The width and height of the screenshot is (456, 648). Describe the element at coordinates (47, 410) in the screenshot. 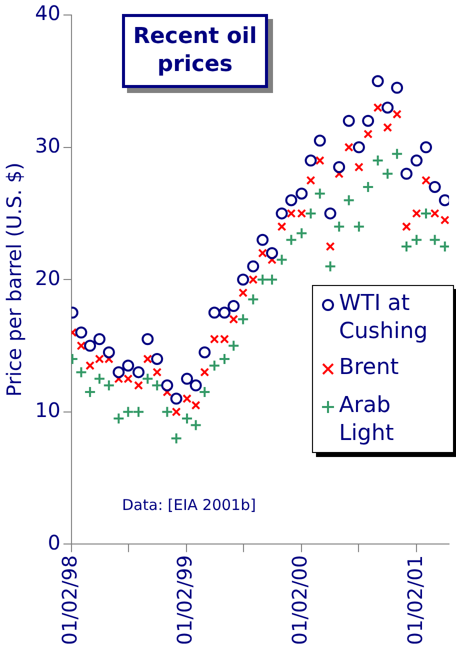

I see `y-tick-label: 10` at that location.